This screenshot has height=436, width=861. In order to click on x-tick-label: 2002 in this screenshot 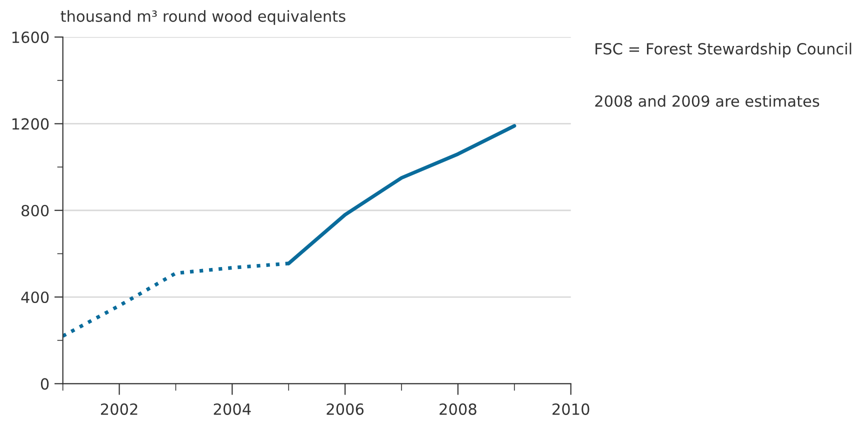, I will do `click(119, 409)`.